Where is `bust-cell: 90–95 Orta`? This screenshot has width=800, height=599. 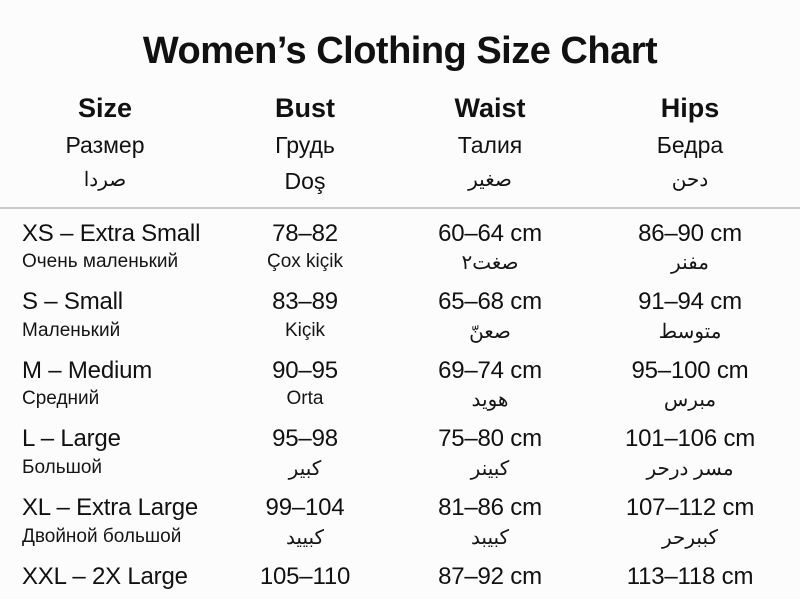 bust-cell: 90–95 Orta is located at coordinates (305, 385).